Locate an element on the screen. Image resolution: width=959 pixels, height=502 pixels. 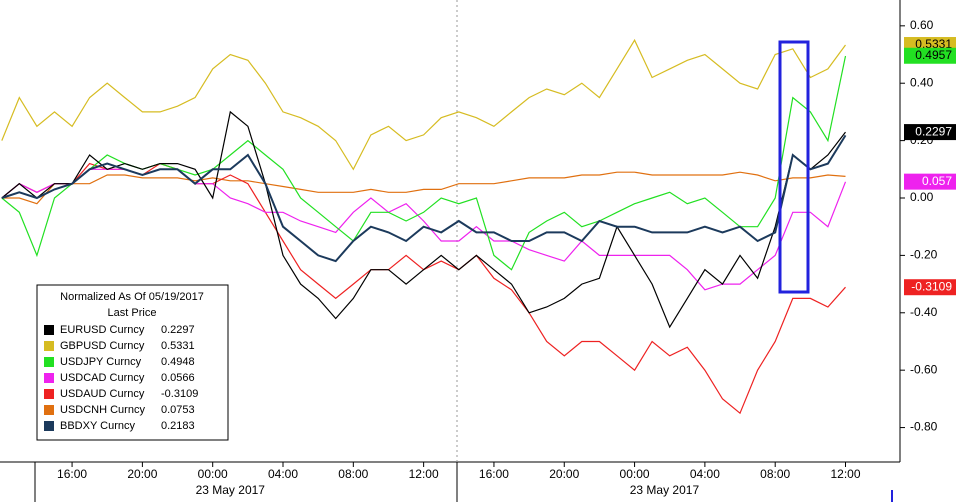
legend-value: 0.0753 is located at coordinates (178, 410).